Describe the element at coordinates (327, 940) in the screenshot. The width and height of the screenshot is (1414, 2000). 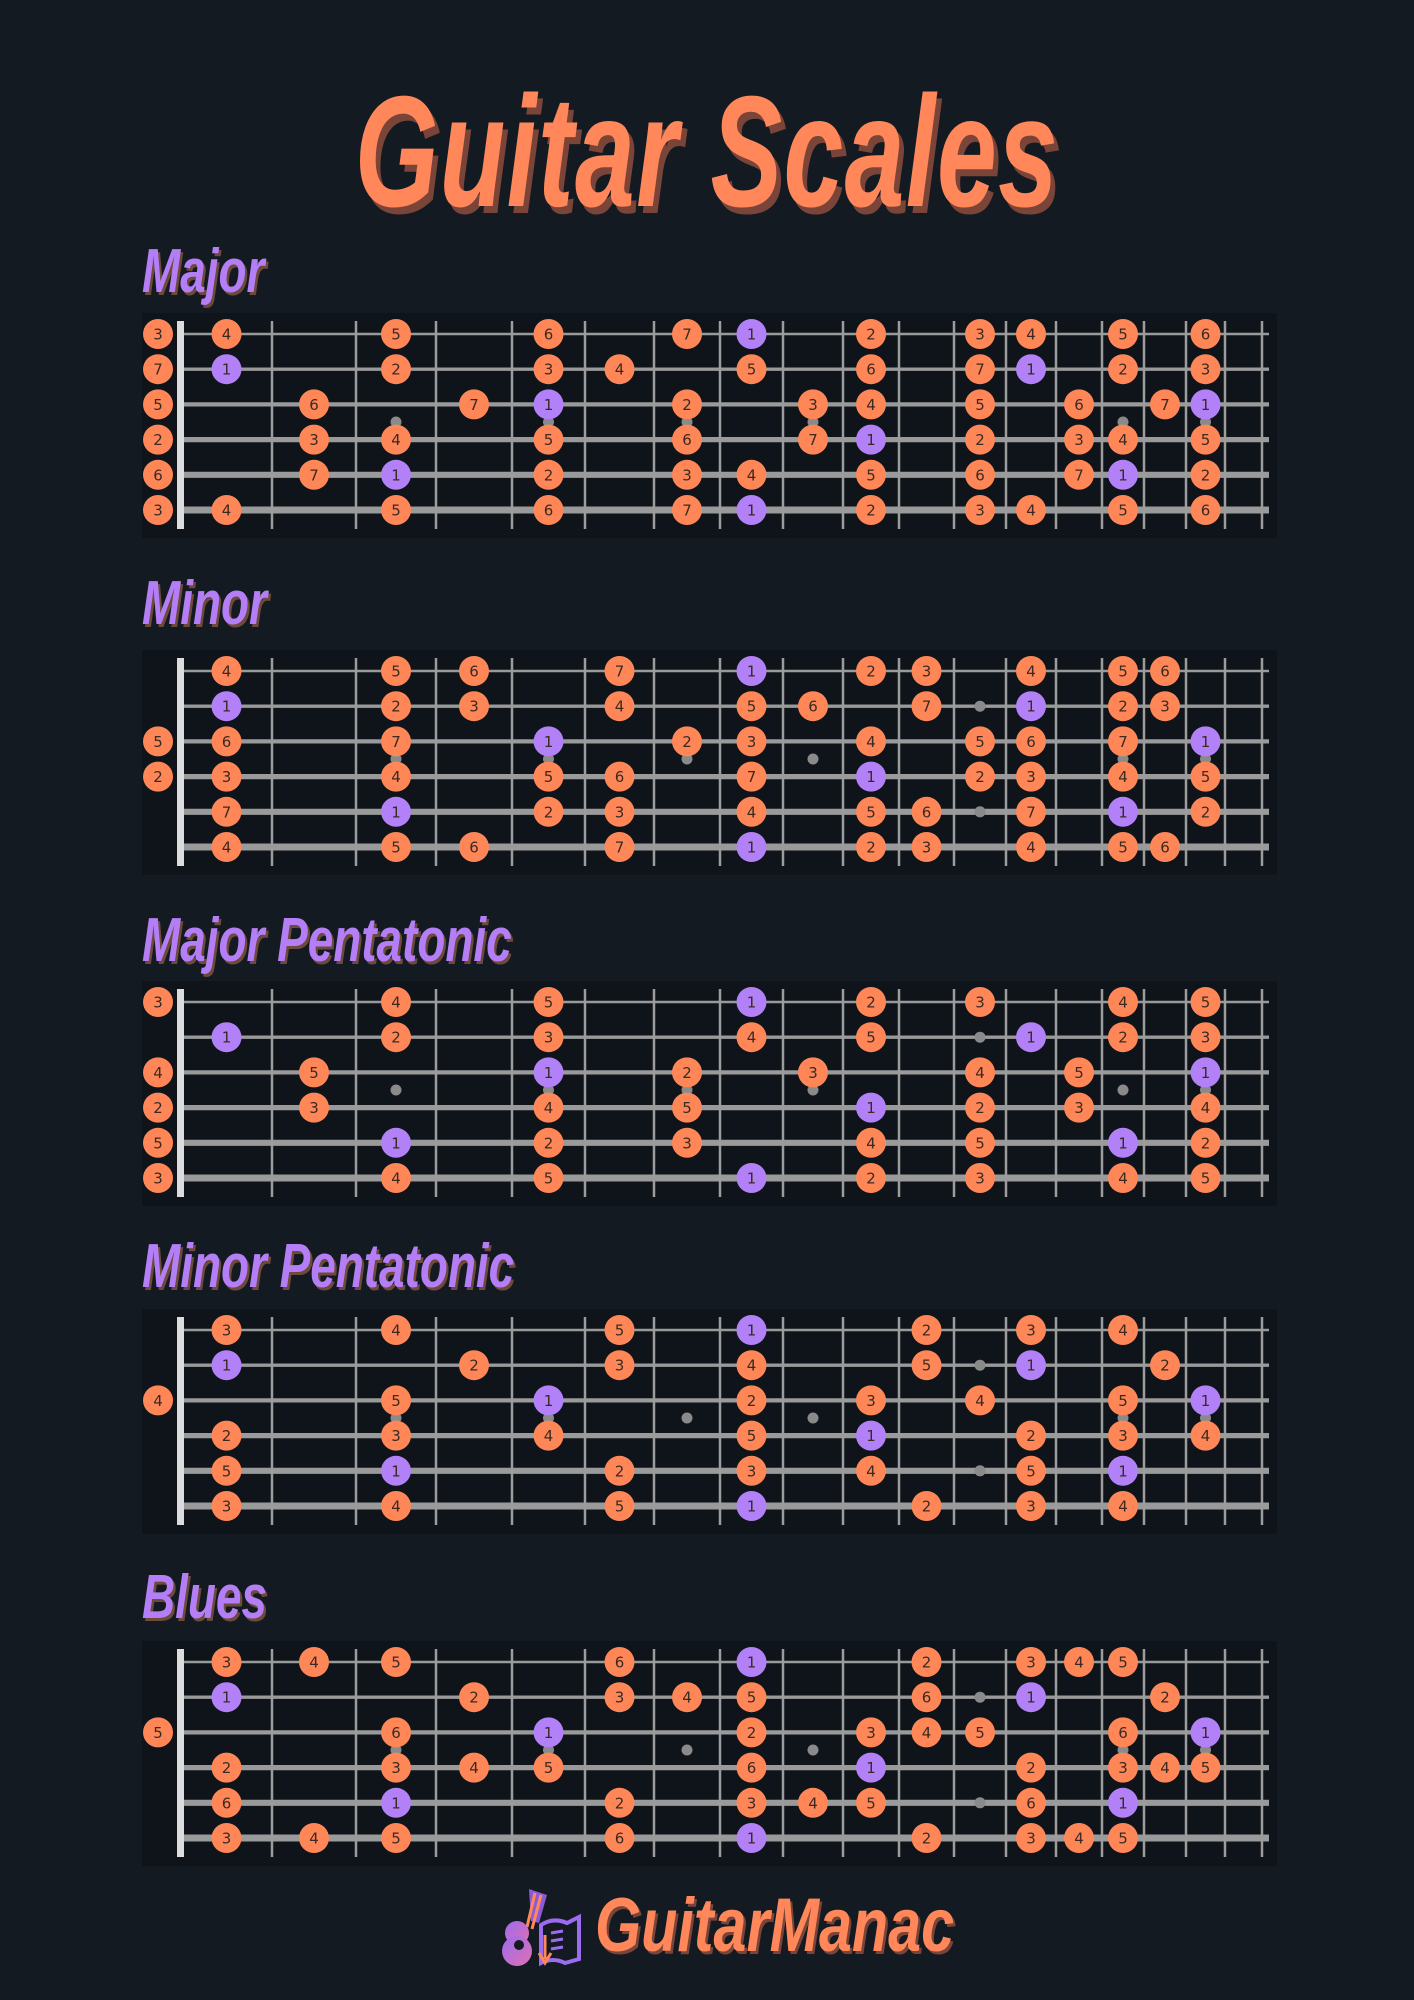
I see `scale-heading-major-pentatonic: Major Pentatonic` at that location.